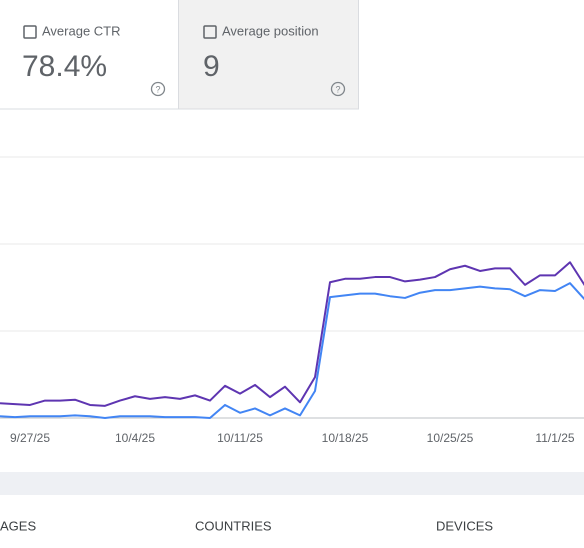 The height and width of the screenshot is (548, 584). What do you see at coordinates (81, 30) in the screenshot?
I see `card-label: Average CTR` at bounding box center [81, 30].